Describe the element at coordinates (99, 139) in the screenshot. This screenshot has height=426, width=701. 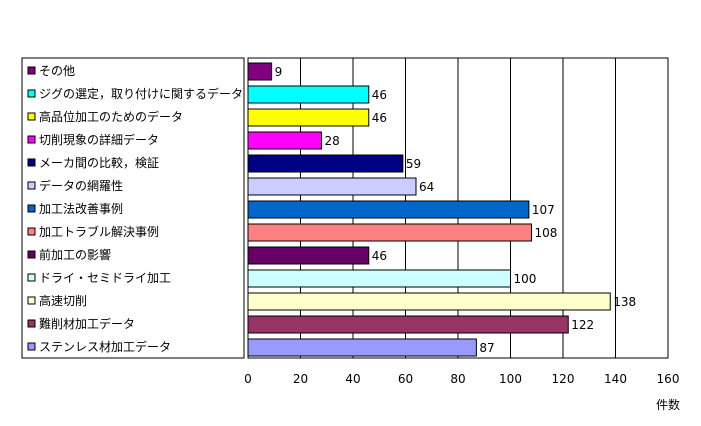
I see `category-label: 切削現象の詳細データ` at that location.